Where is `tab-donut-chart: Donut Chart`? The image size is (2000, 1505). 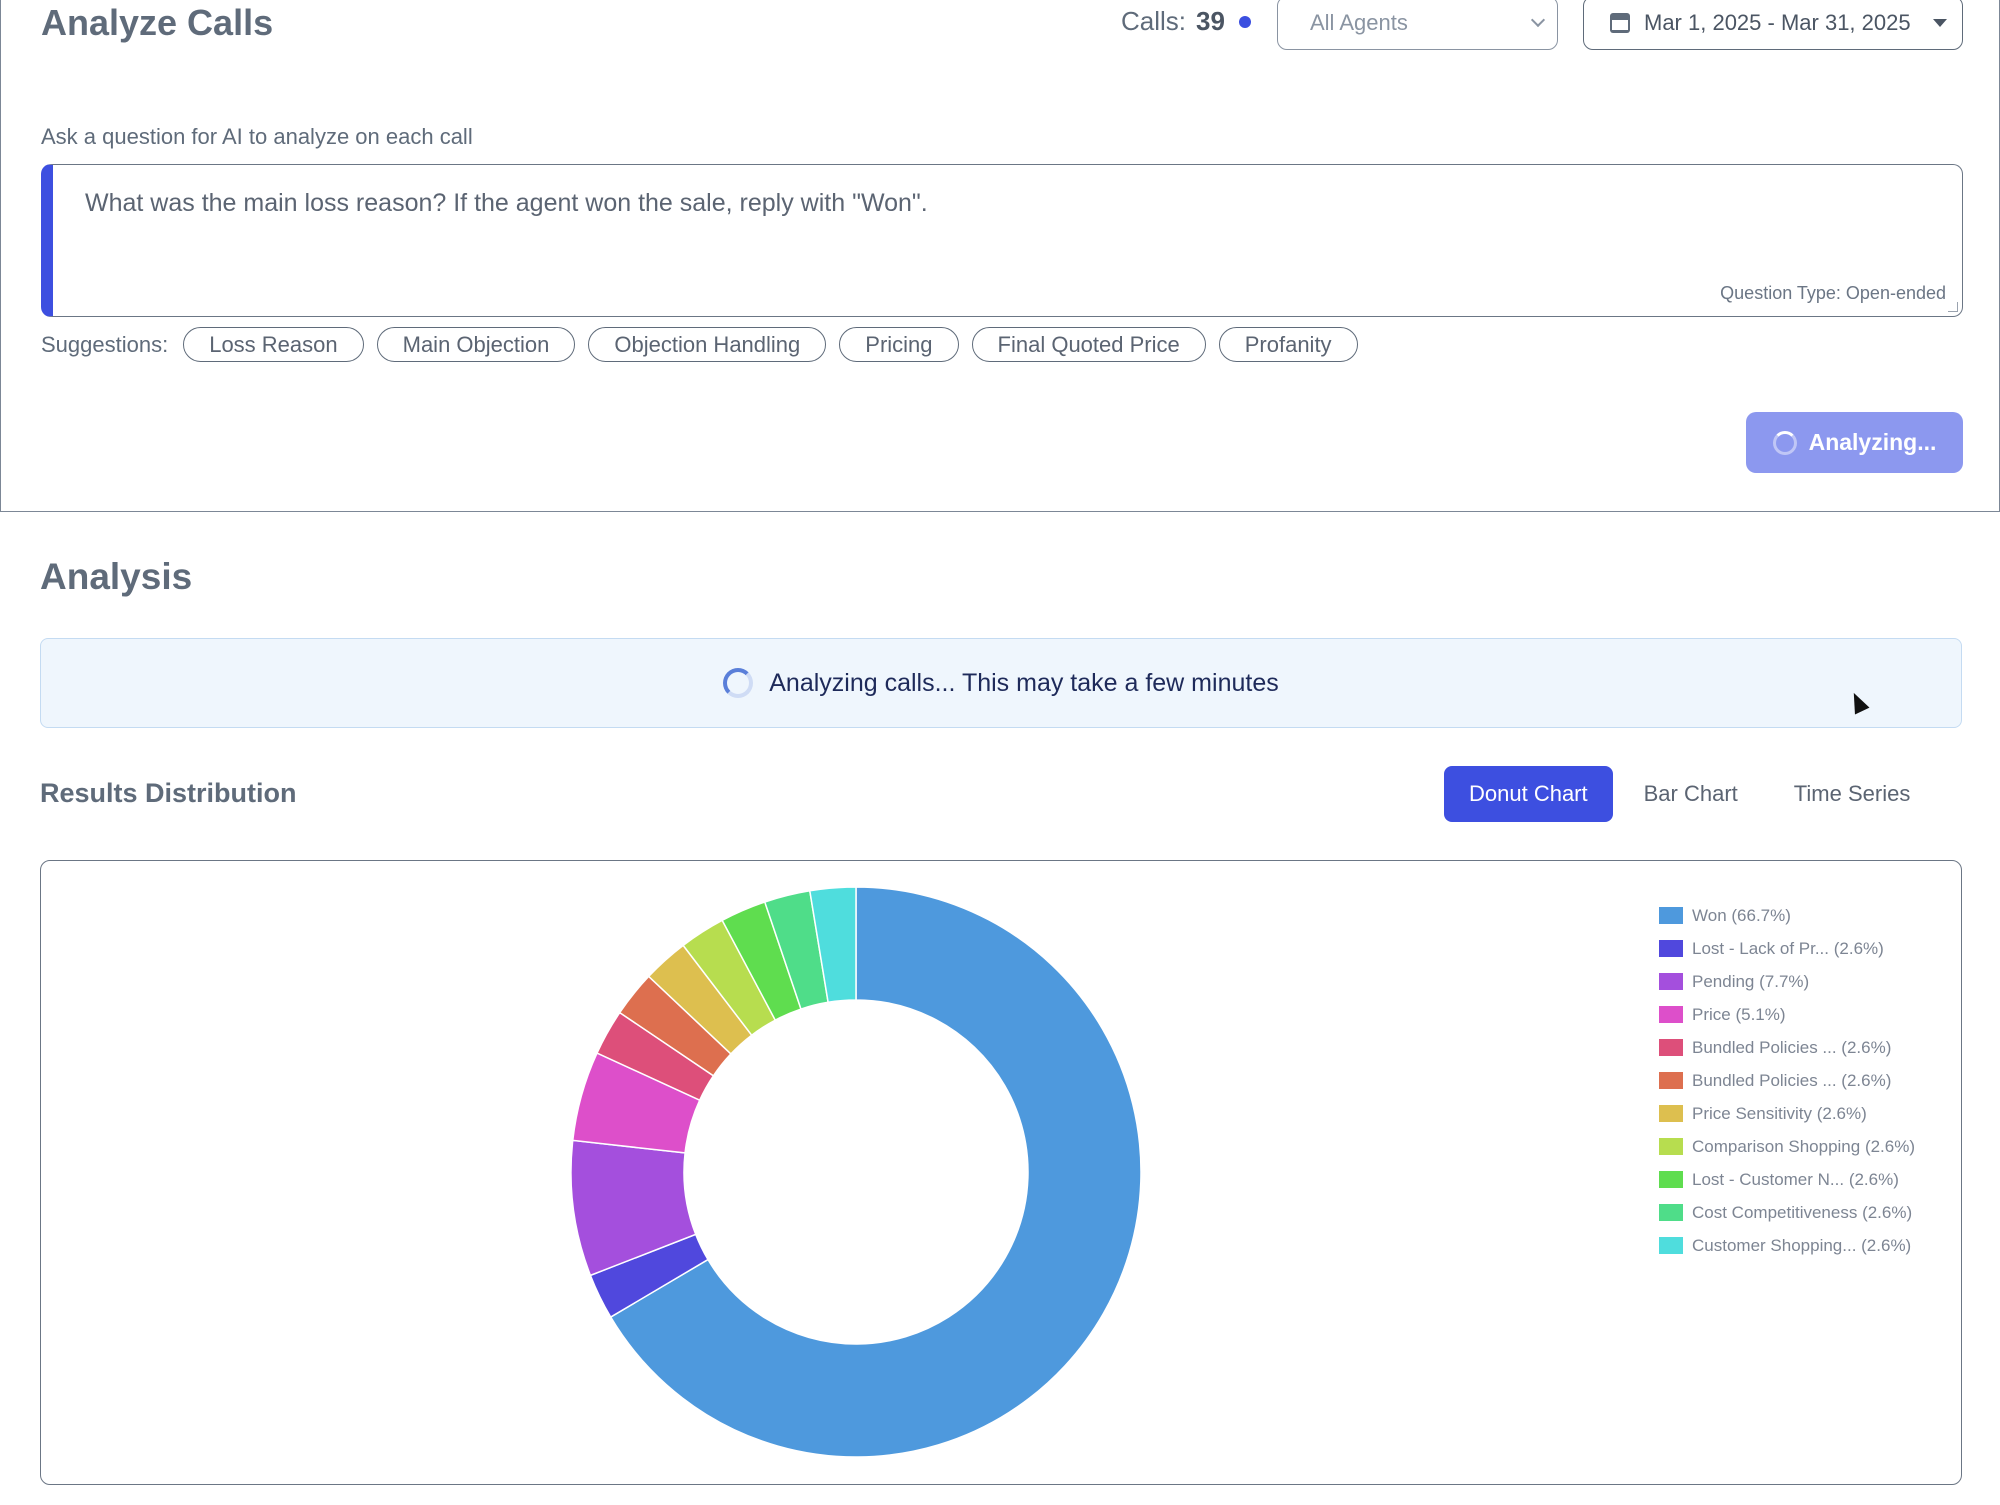 tab-donut-chart: Donut Chart is located at coordinates (1528, 794).